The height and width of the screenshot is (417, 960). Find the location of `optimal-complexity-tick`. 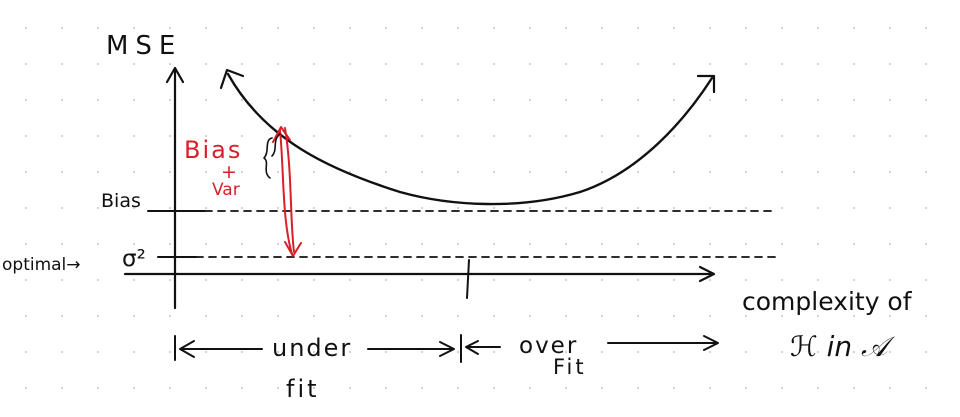

optimal-complexity-tick is located at coordinates (468, 279).